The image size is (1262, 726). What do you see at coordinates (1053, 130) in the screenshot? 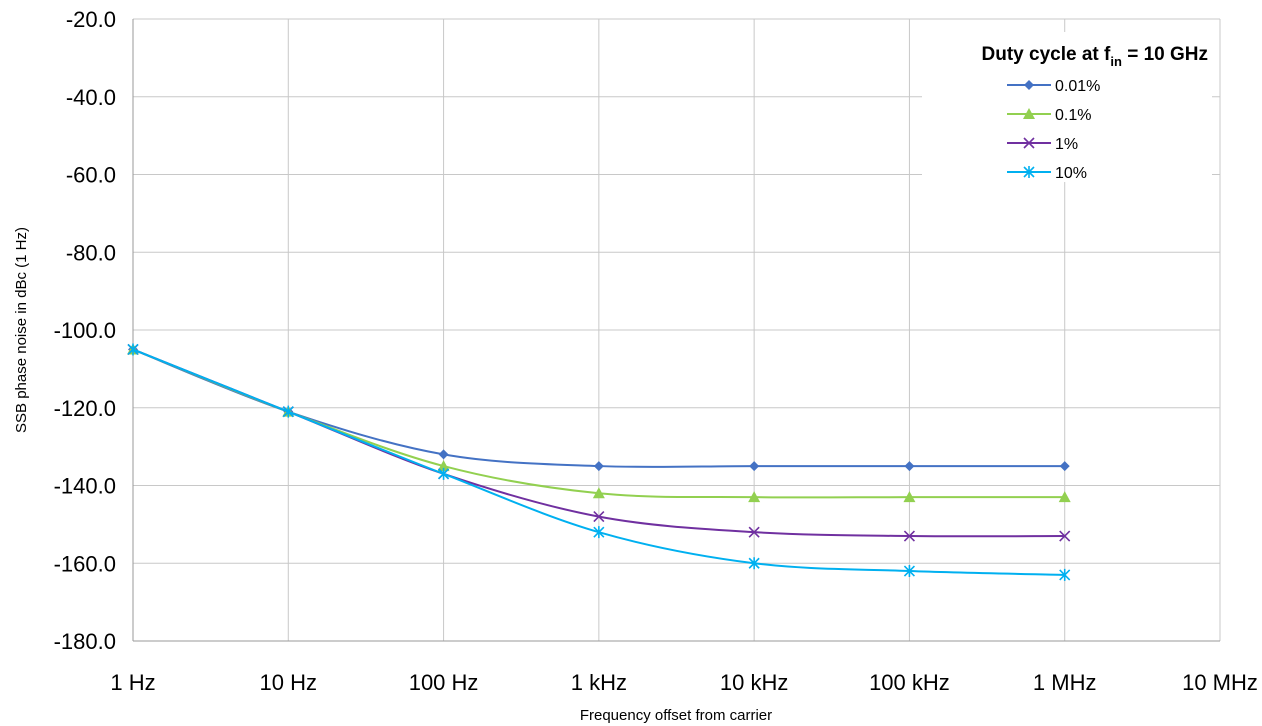
I see `legend-items: 0.01% 0.1% 1% 10%` at bounding box center [1053, 130].